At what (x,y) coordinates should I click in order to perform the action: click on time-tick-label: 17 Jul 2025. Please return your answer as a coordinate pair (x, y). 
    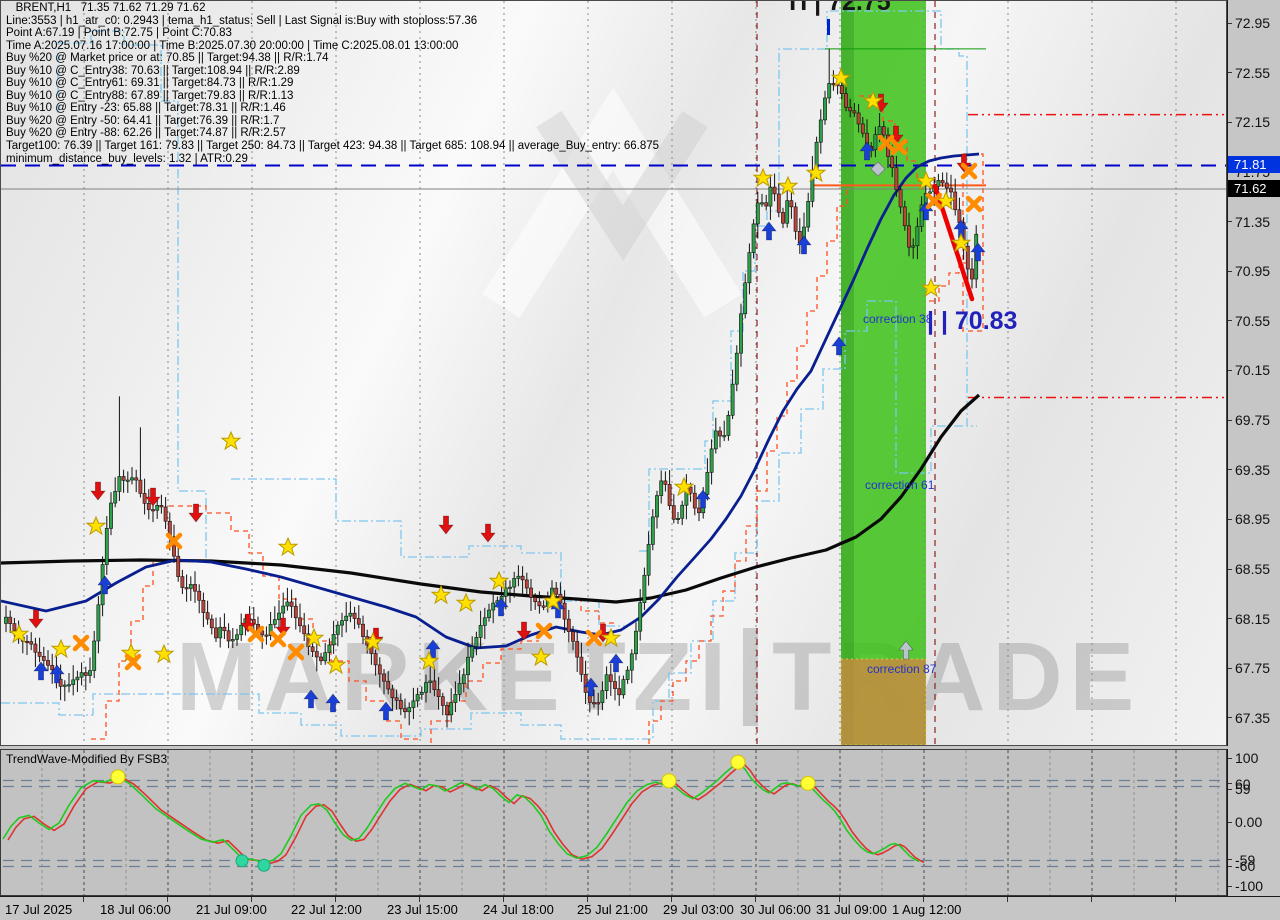
    Looking at the image, I should click on (39, 909).